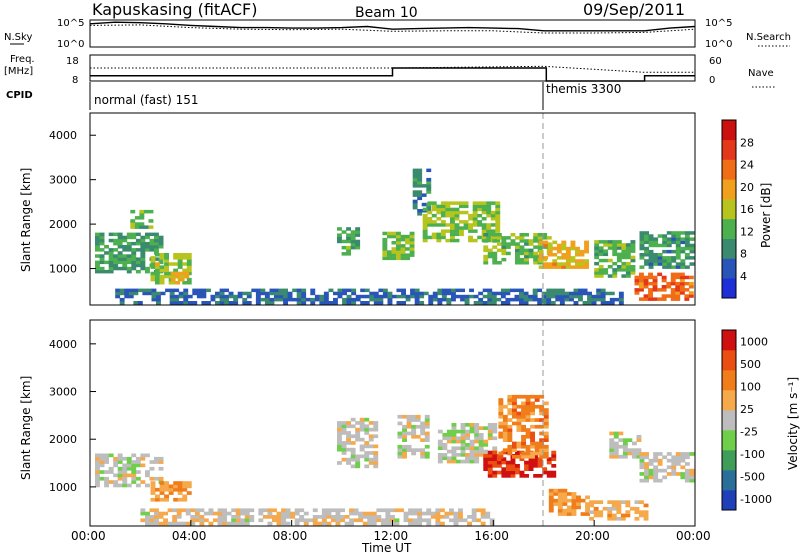 The height and width of the screenshot is (554, 800). What do you see at coordinates (754, 341) in the screenshot?
I see `colorbar-tick-label: 1000` at bounding box center [754, 341].